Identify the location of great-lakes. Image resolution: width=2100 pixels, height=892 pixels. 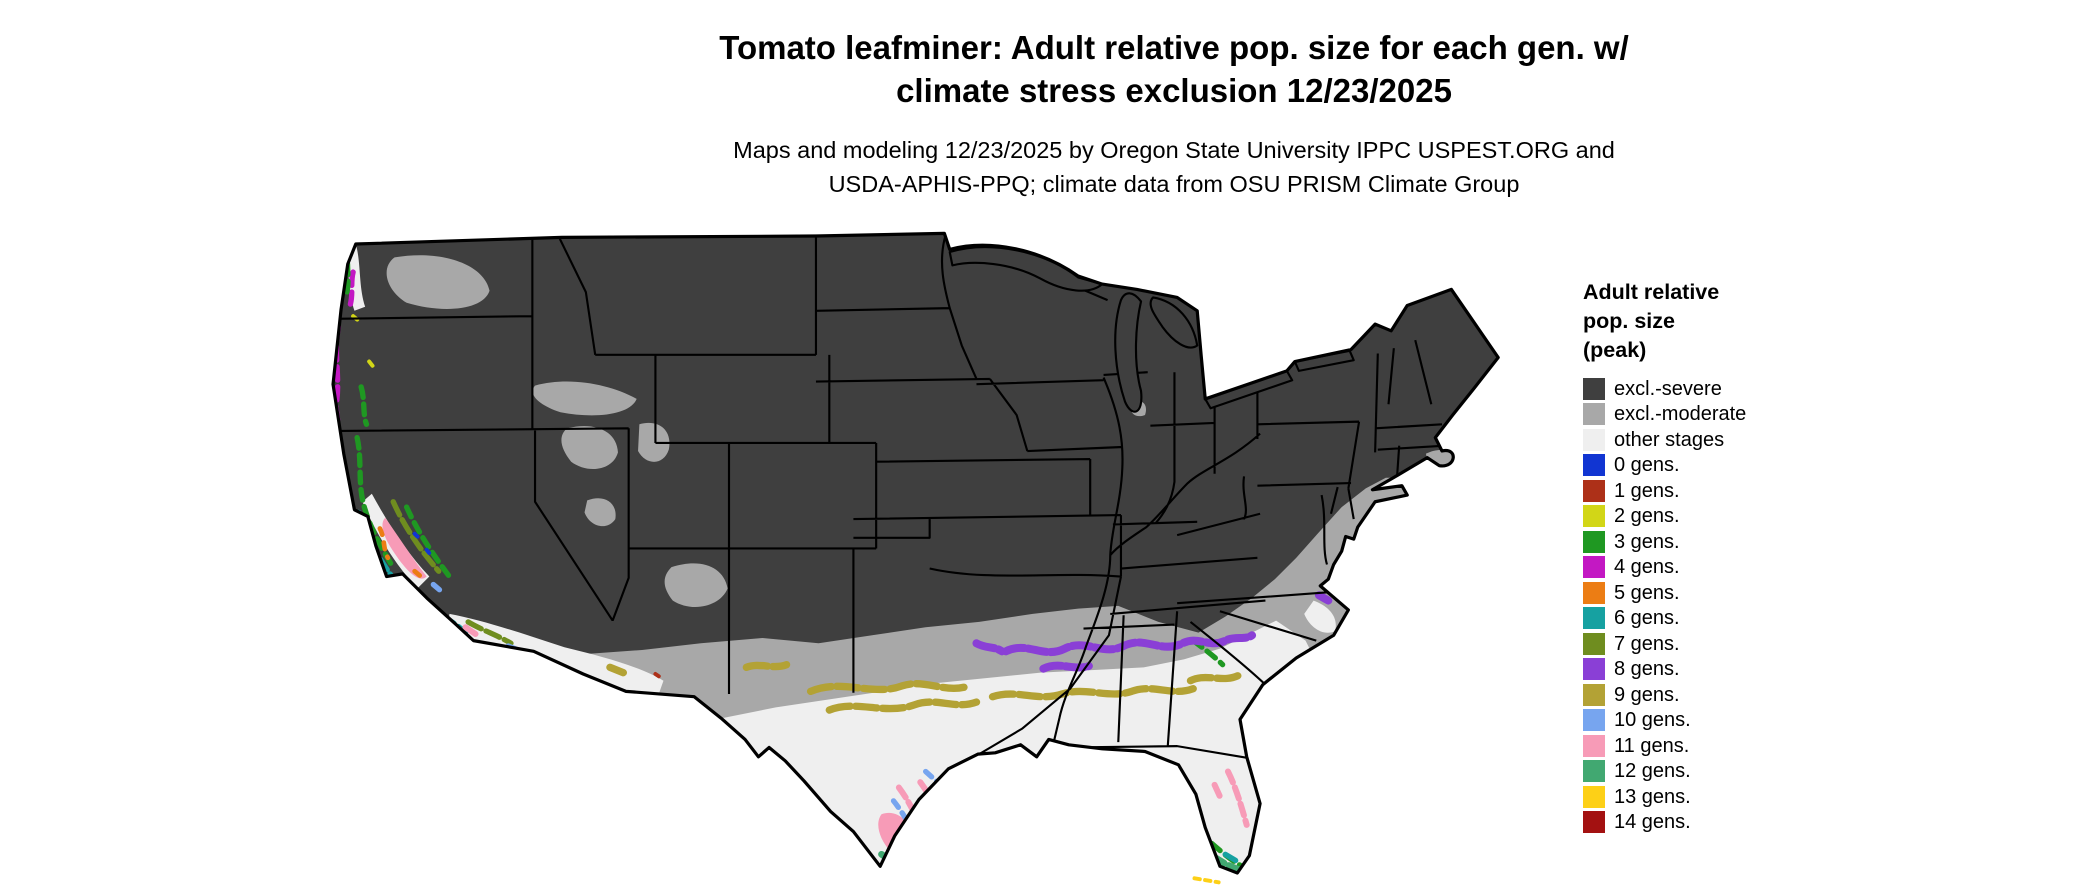
(1151, 329).